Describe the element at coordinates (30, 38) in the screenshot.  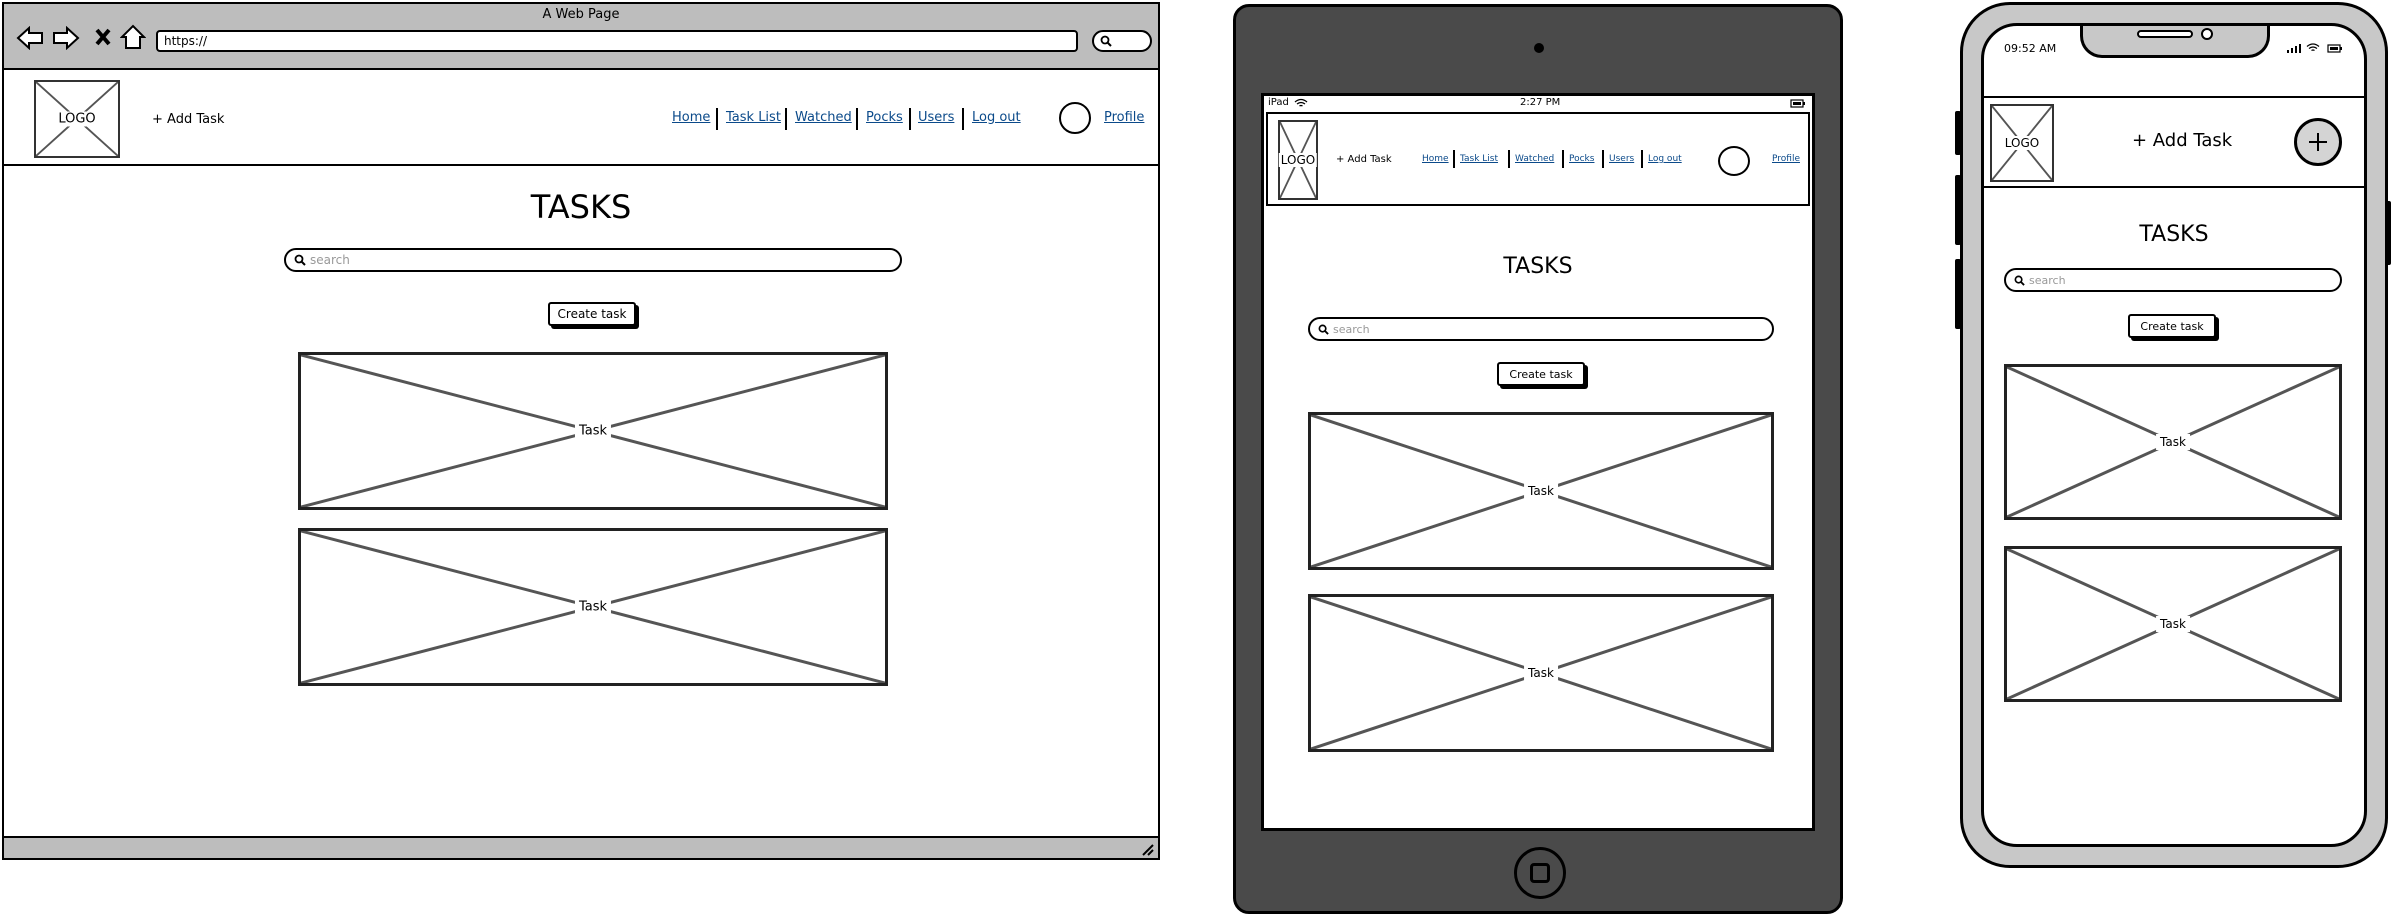
I see `back-arrow-icon` at that location.